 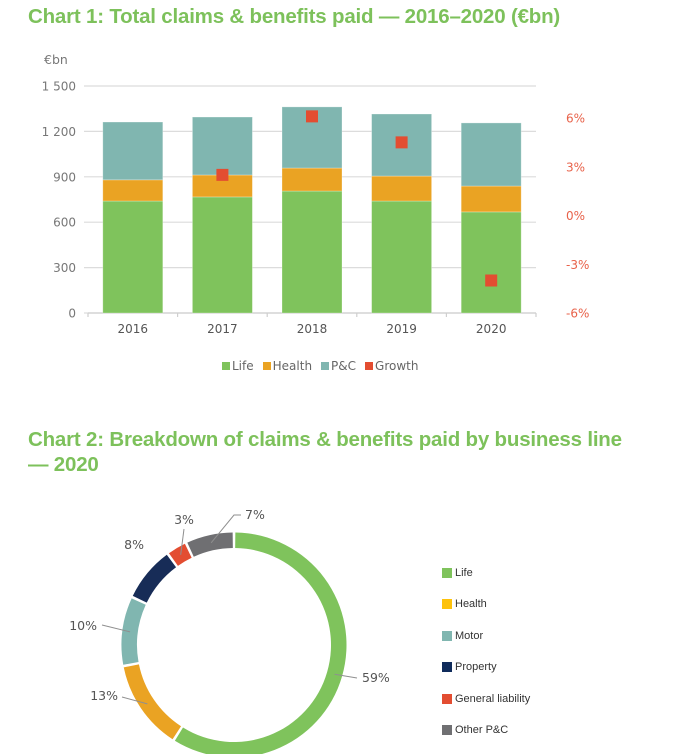 What do you see at coordinates (133, 329) in the screenshot?
I see `x-tick-label: 2016` at bounding box center [133, 329].